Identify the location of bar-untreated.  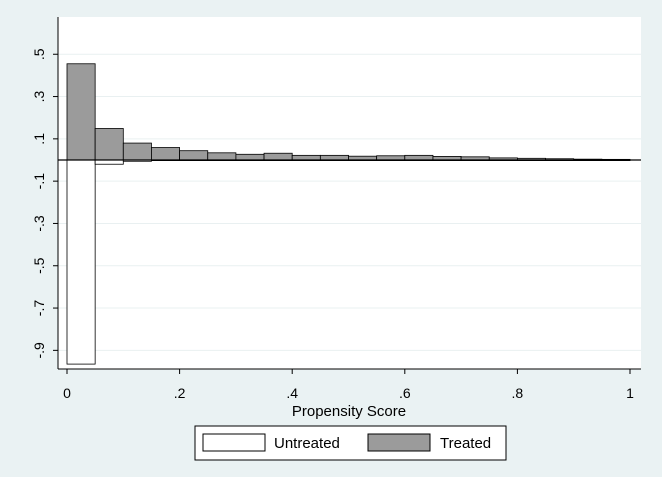
(81, 262).